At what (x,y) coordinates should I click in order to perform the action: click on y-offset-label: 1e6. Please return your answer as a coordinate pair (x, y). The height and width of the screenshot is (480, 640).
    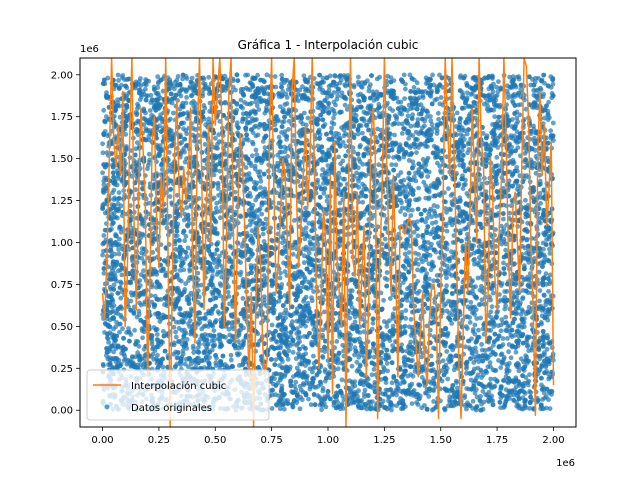
    Looking at the image, I should click on (89, 49).